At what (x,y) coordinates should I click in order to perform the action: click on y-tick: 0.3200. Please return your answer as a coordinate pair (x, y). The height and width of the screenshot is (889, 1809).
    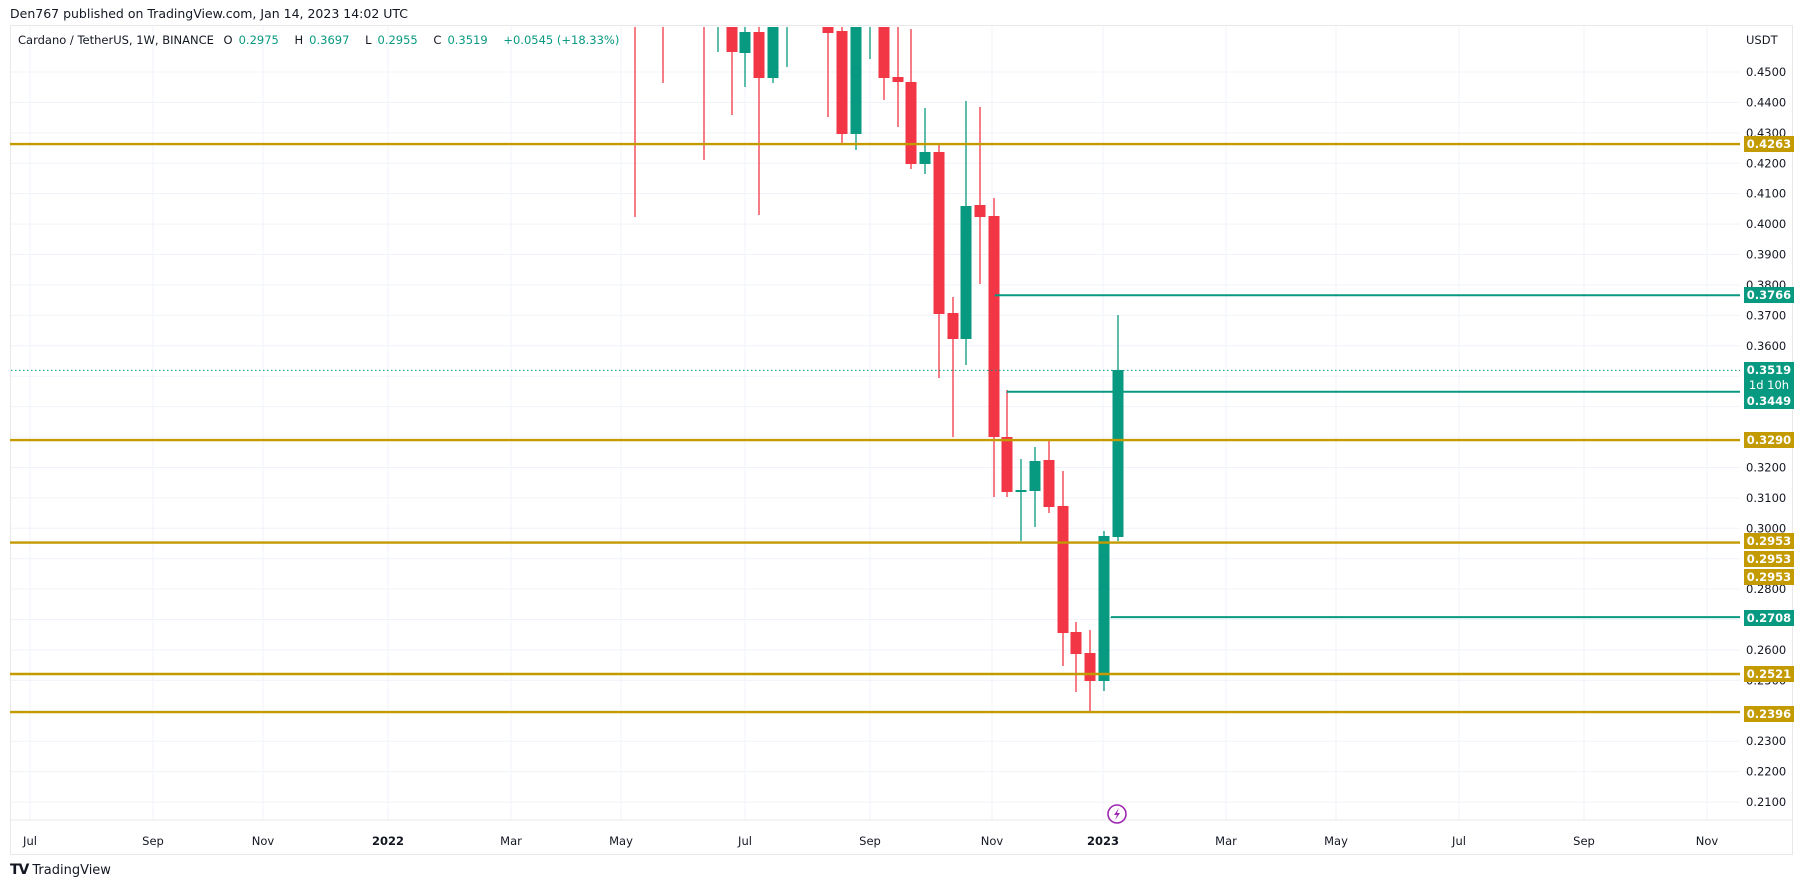
    Looking at the image, I should click on (1766, 467).